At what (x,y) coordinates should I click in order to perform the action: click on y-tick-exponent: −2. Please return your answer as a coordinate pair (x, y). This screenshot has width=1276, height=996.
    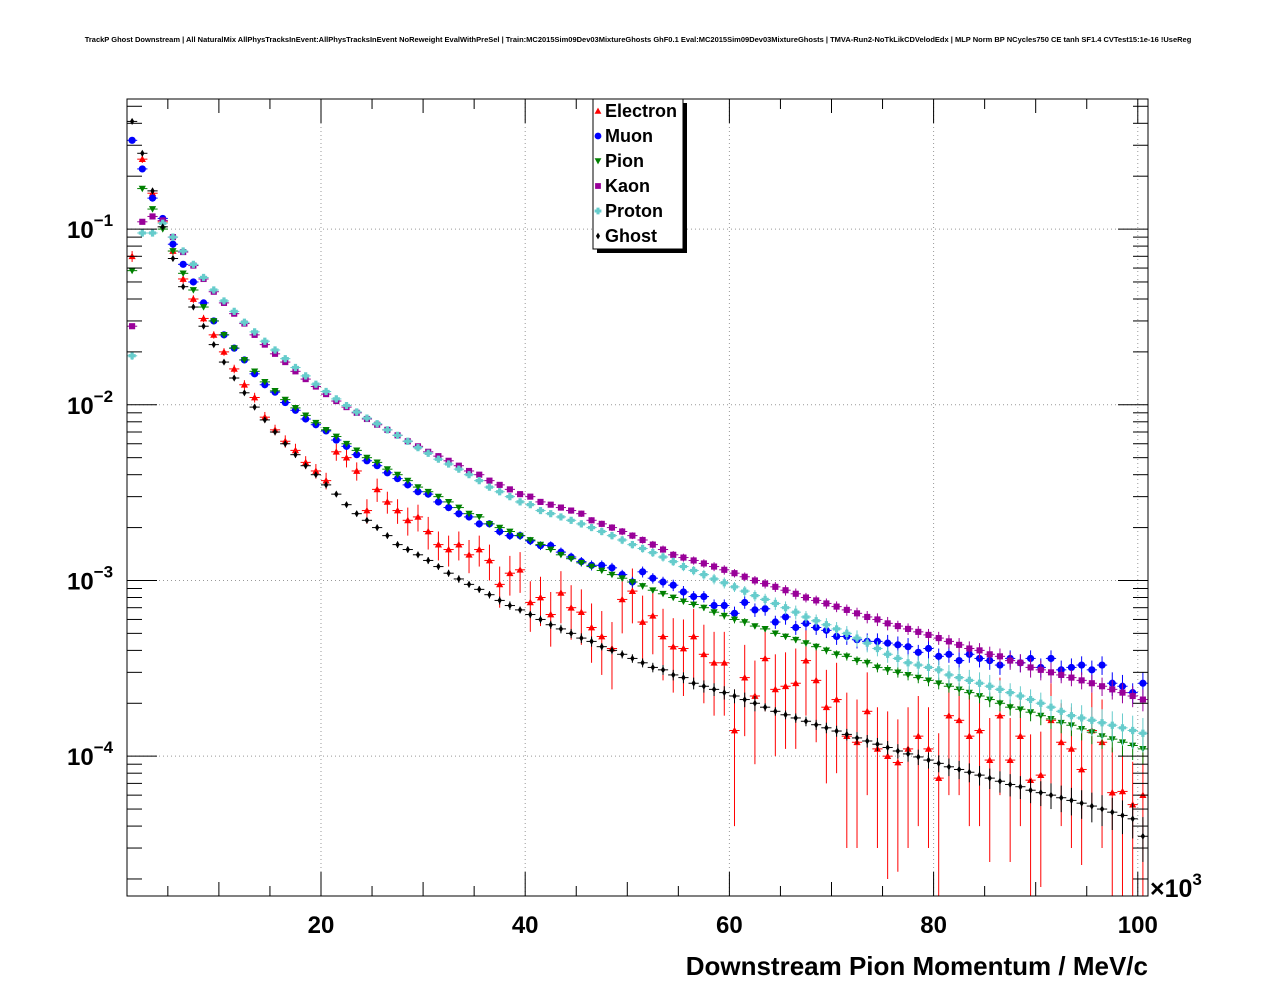
    Looking at the image, I should click on (103, 396).